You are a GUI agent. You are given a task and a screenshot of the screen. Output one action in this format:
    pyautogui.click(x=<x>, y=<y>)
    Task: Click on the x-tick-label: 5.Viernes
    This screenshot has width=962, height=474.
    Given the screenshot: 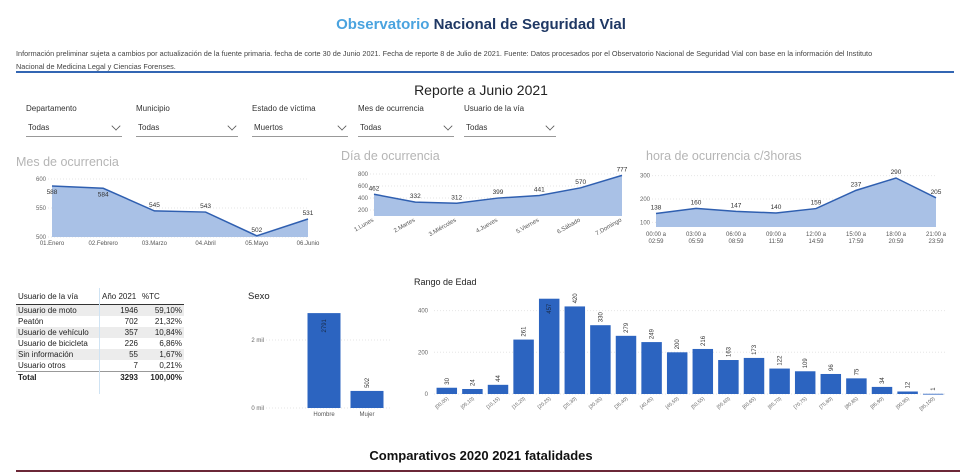 What is the action you would take?
    pyautogui.click(x=527, y=227)
    